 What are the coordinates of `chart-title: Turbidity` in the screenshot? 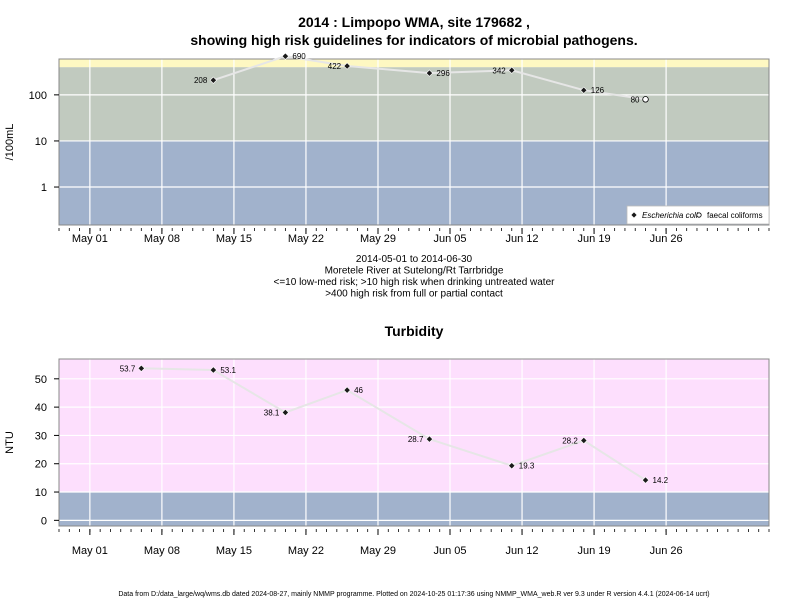 It's located at (414, 331).